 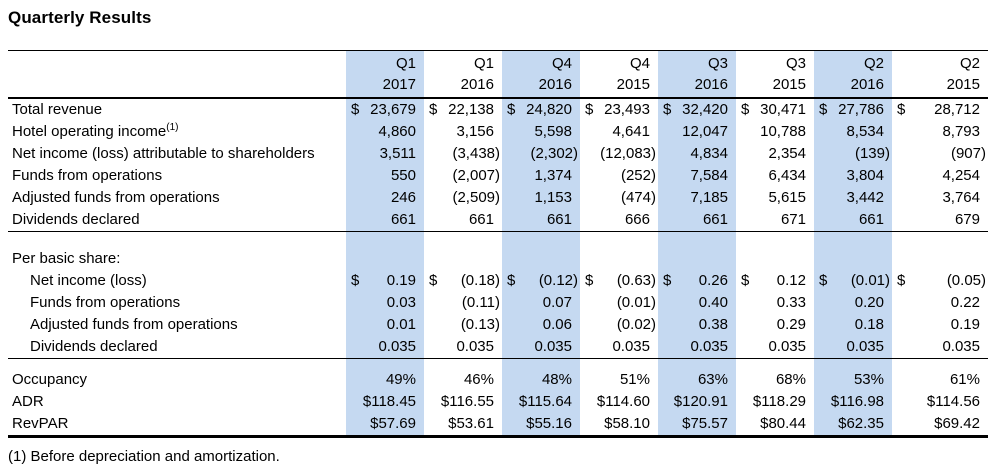 What do you see at coordinates (697, 154) in the screenshot?
I see `value-cell: 4,834` at bounding box center [697, 154].